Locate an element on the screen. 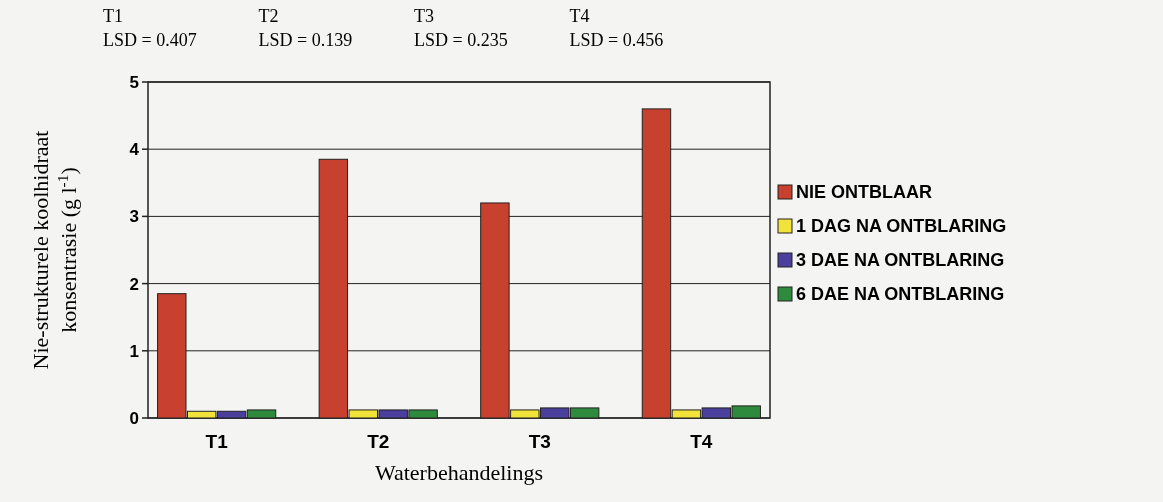 Image resolution: width=1163 pixels, height=502 pixels. legend-label: 1 DAG NA ONTBLARING is located at coordinates (901, 226).